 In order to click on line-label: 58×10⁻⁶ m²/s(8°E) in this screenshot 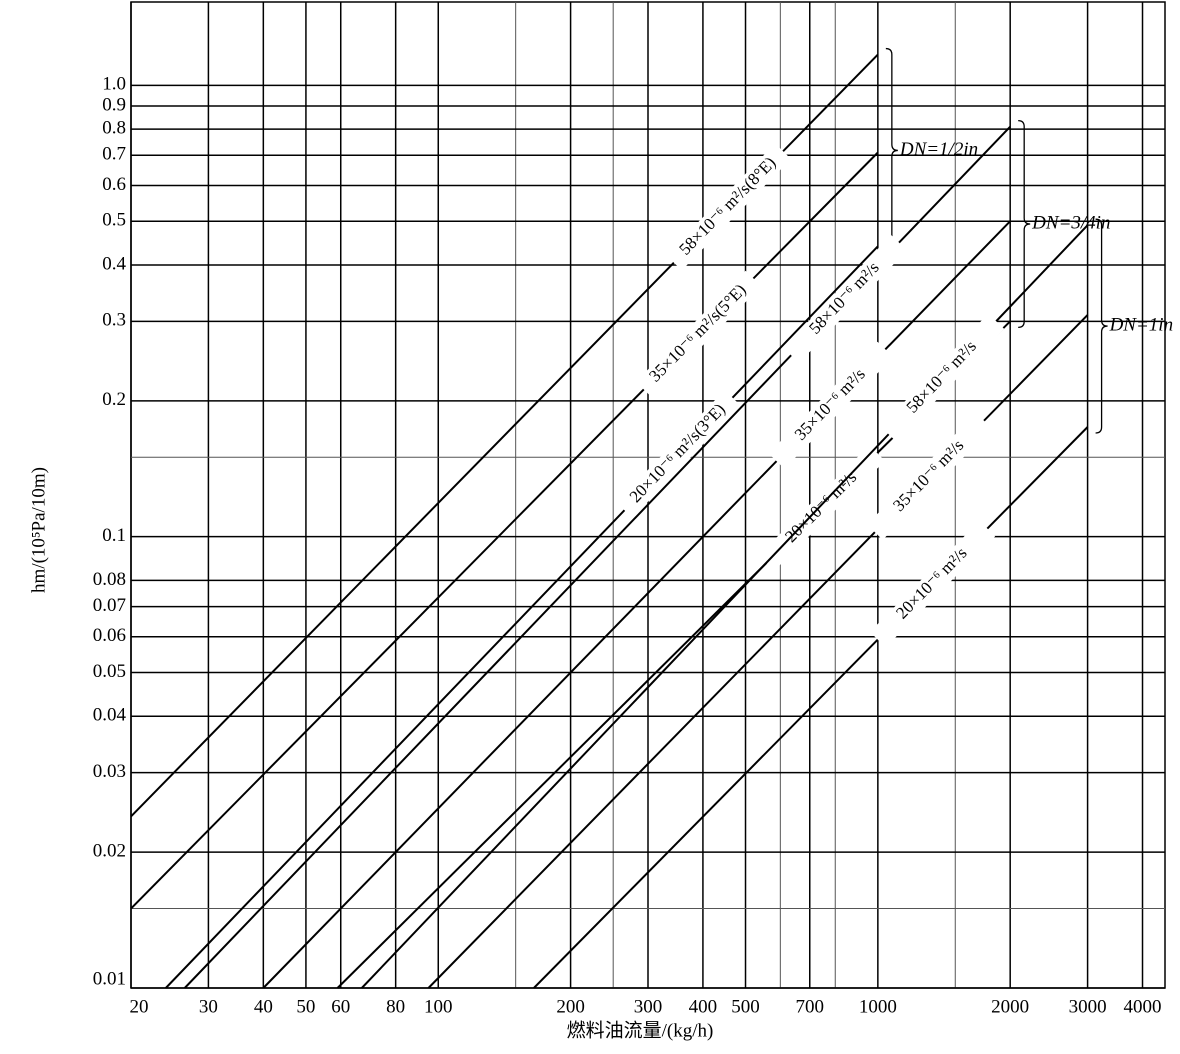, I will do `click(727, 206)`.